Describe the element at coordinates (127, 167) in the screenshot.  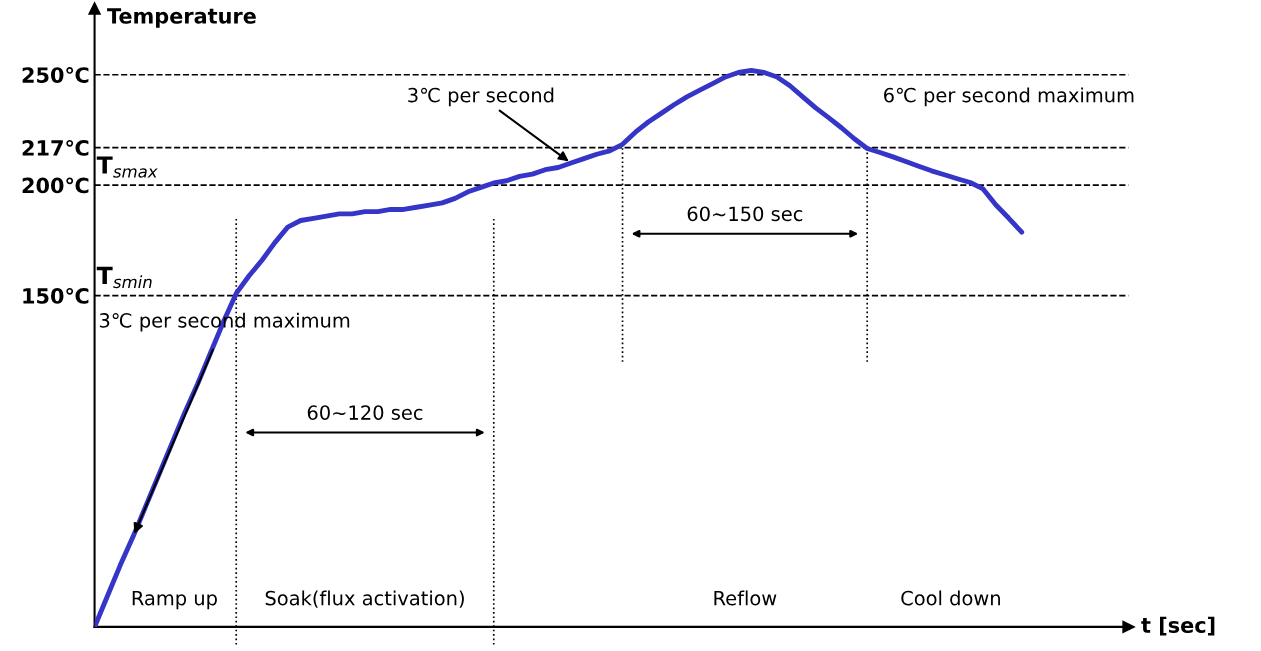
I see `annotation: T$_{smax}$` at that location.